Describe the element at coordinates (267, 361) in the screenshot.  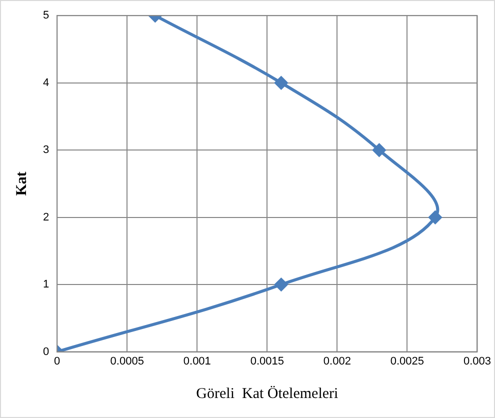
I see `x-tick-label: 0.0015` at that location.